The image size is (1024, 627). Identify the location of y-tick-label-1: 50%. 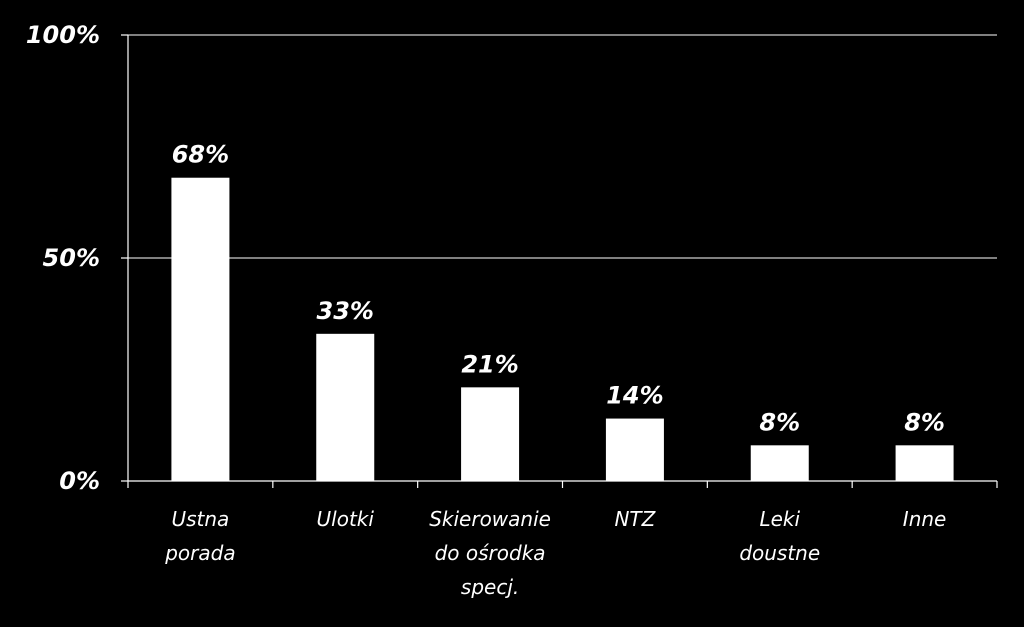
(71, 258).